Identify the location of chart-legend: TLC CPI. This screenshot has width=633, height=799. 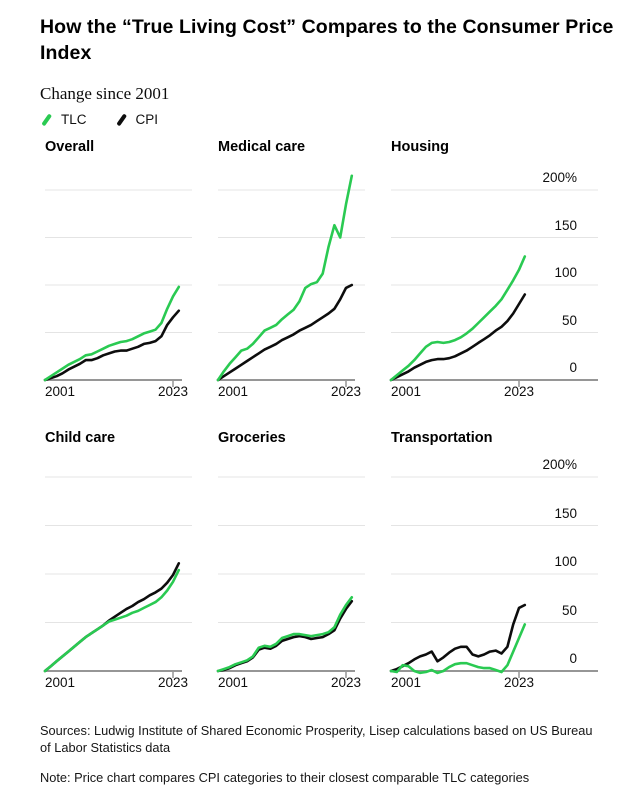
(99, 119).